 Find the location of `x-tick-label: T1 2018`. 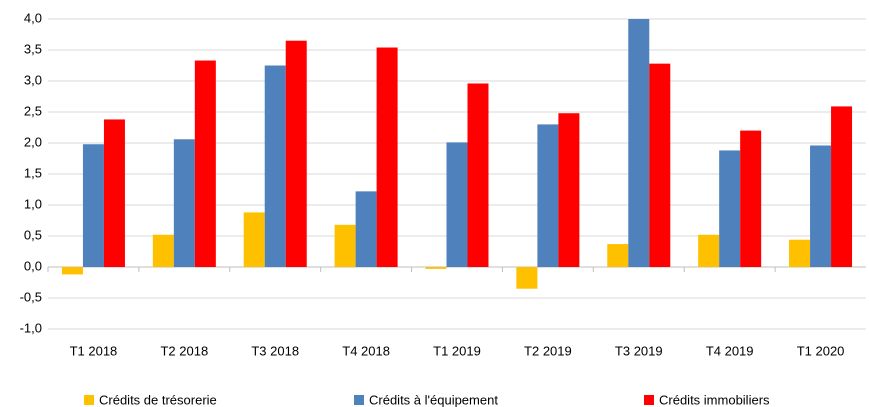

x-tick-label: T1 2018 is located at coordinates (94, 350).